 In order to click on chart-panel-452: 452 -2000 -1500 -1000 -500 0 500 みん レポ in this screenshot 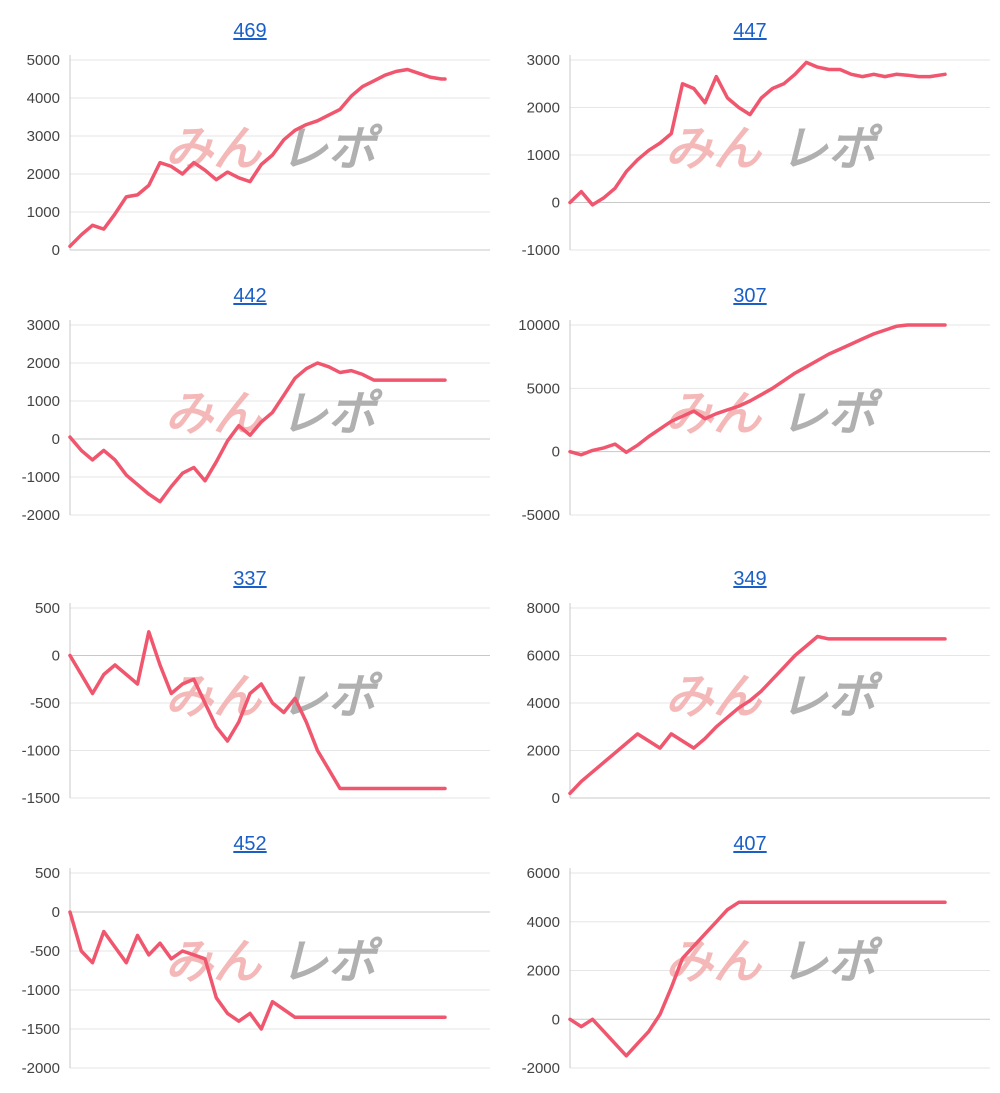, I will do `click(250, 958)`.